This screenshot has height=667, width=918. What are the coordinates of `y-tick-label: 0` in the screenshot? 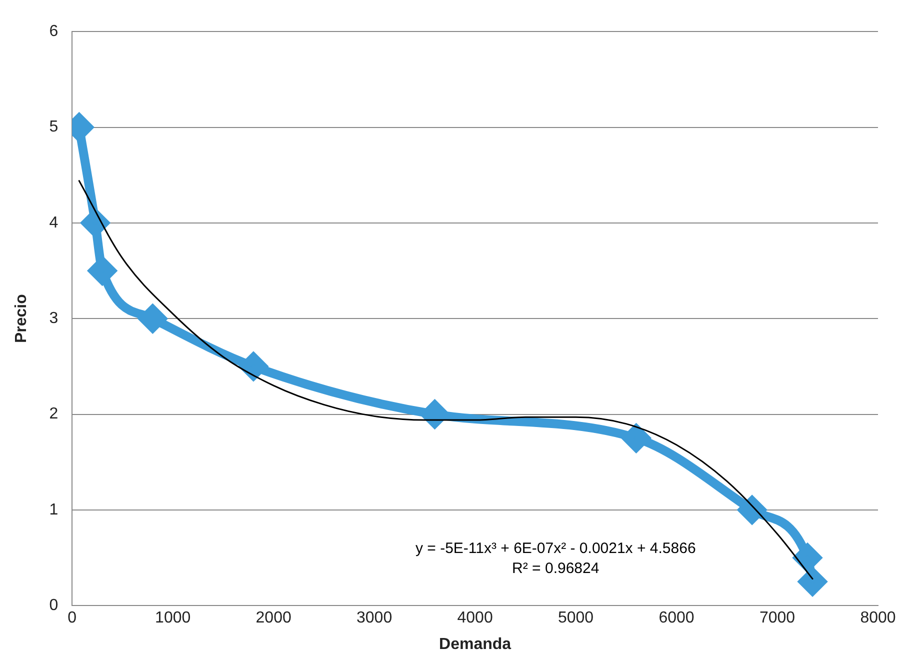 It's located at (53, 605).